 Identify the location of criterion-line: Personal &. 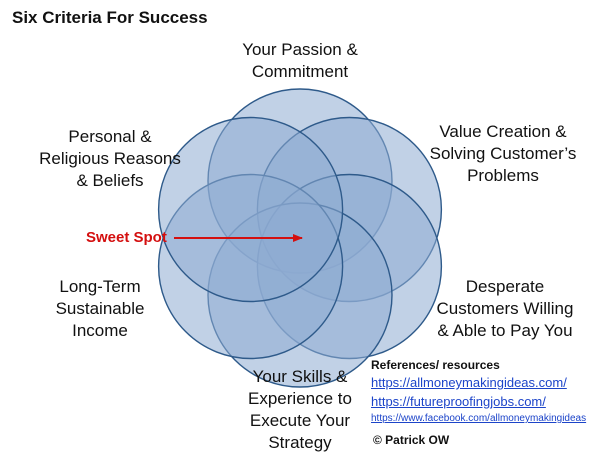
(110, 136).